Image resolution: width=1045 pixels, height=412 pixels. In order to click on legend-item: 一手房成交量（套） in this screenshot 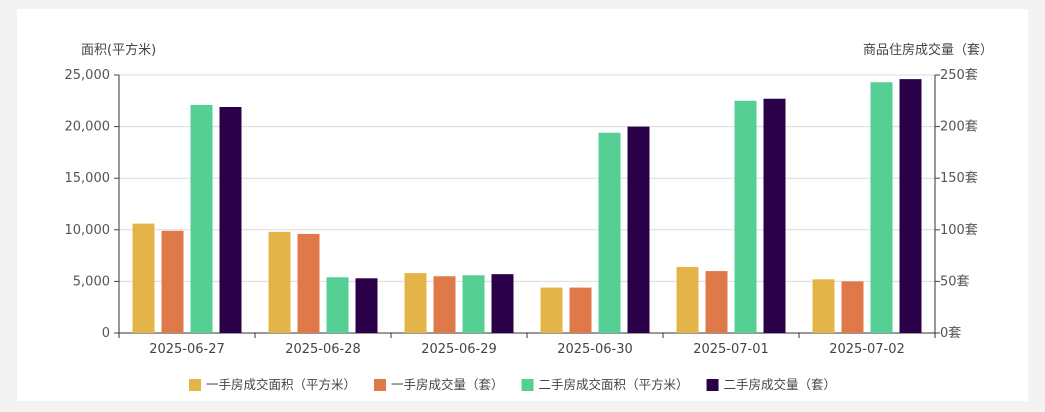, I will do `click(439, 384)`.